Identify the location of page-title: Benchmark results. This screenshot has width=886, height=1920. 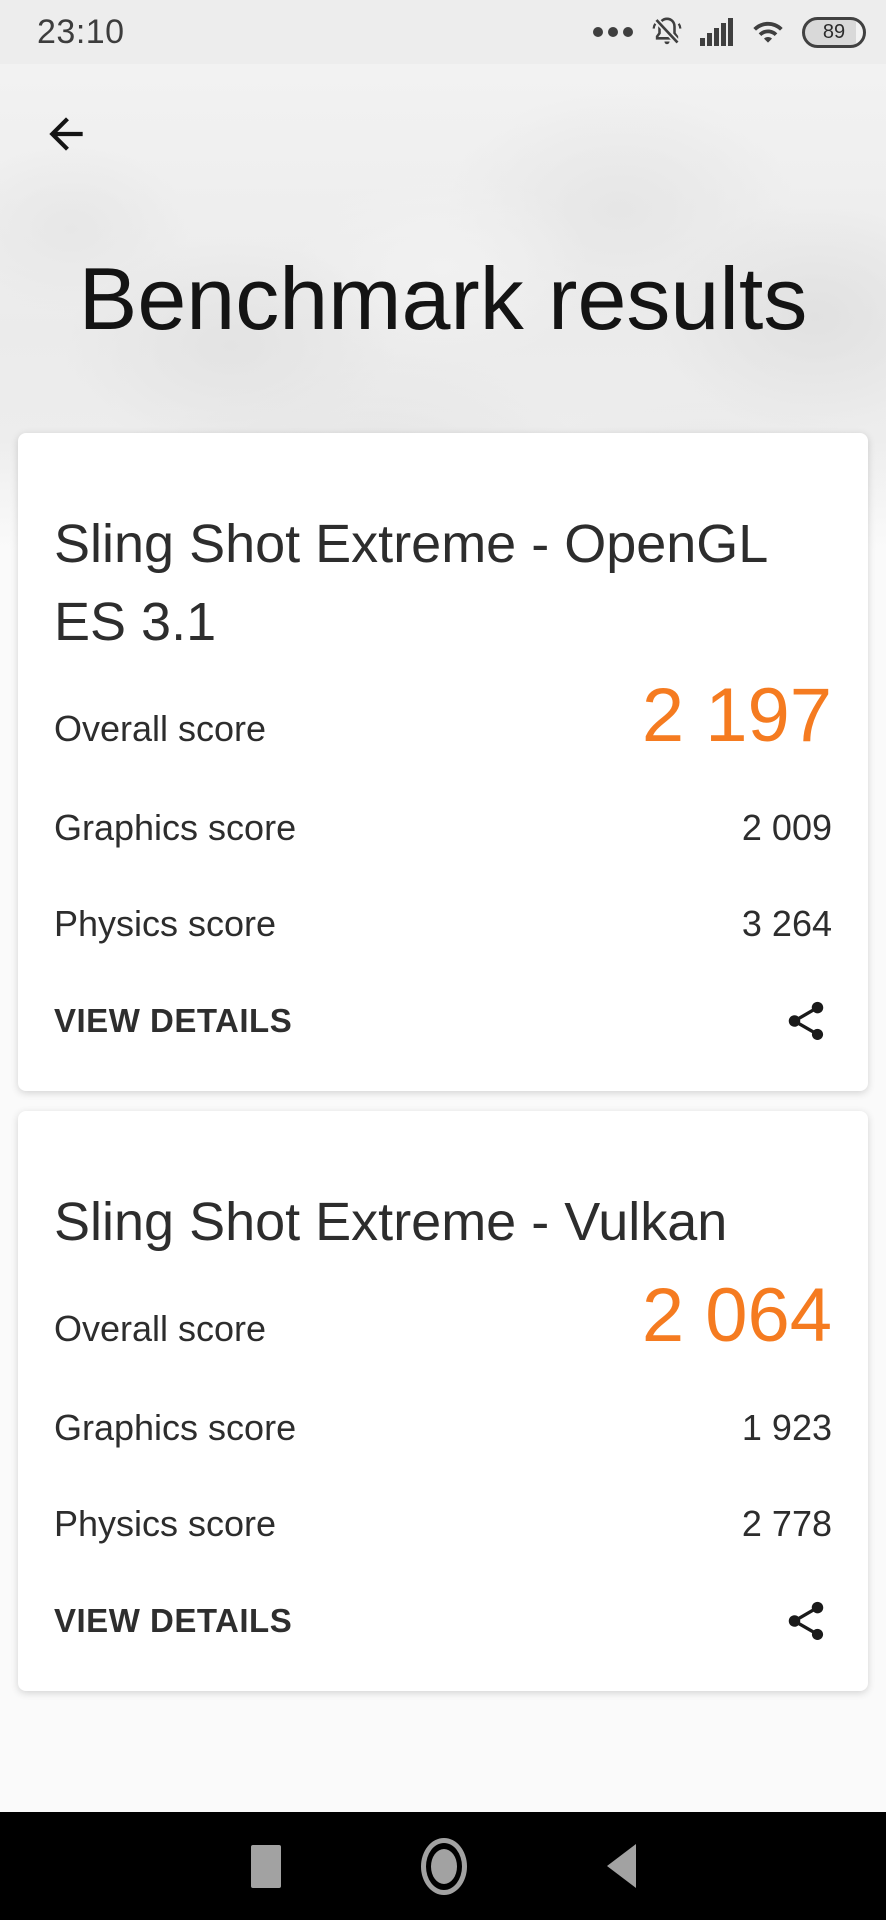
(443, 298).